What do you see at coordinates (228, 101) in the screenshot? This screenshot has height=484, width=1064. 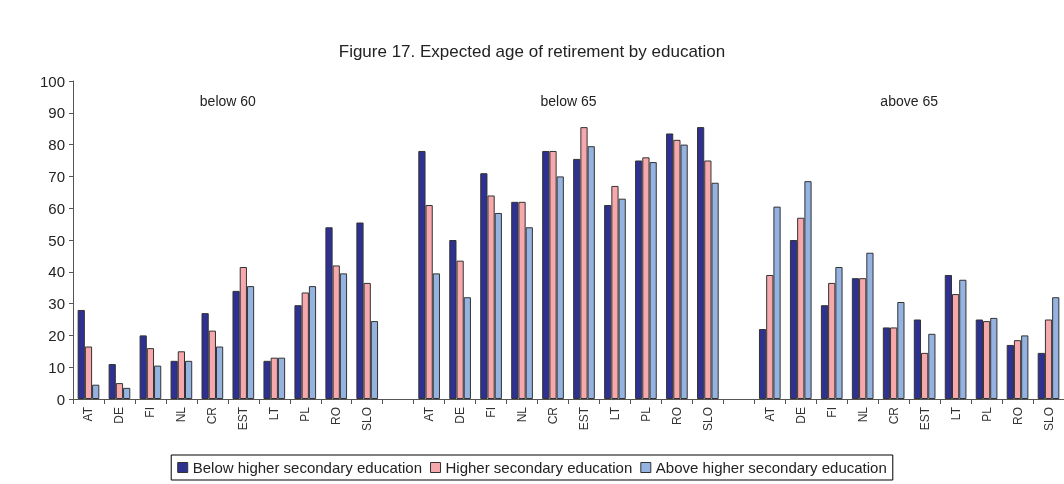 I see `annotation: below 60` at bounding box center [228, 101].